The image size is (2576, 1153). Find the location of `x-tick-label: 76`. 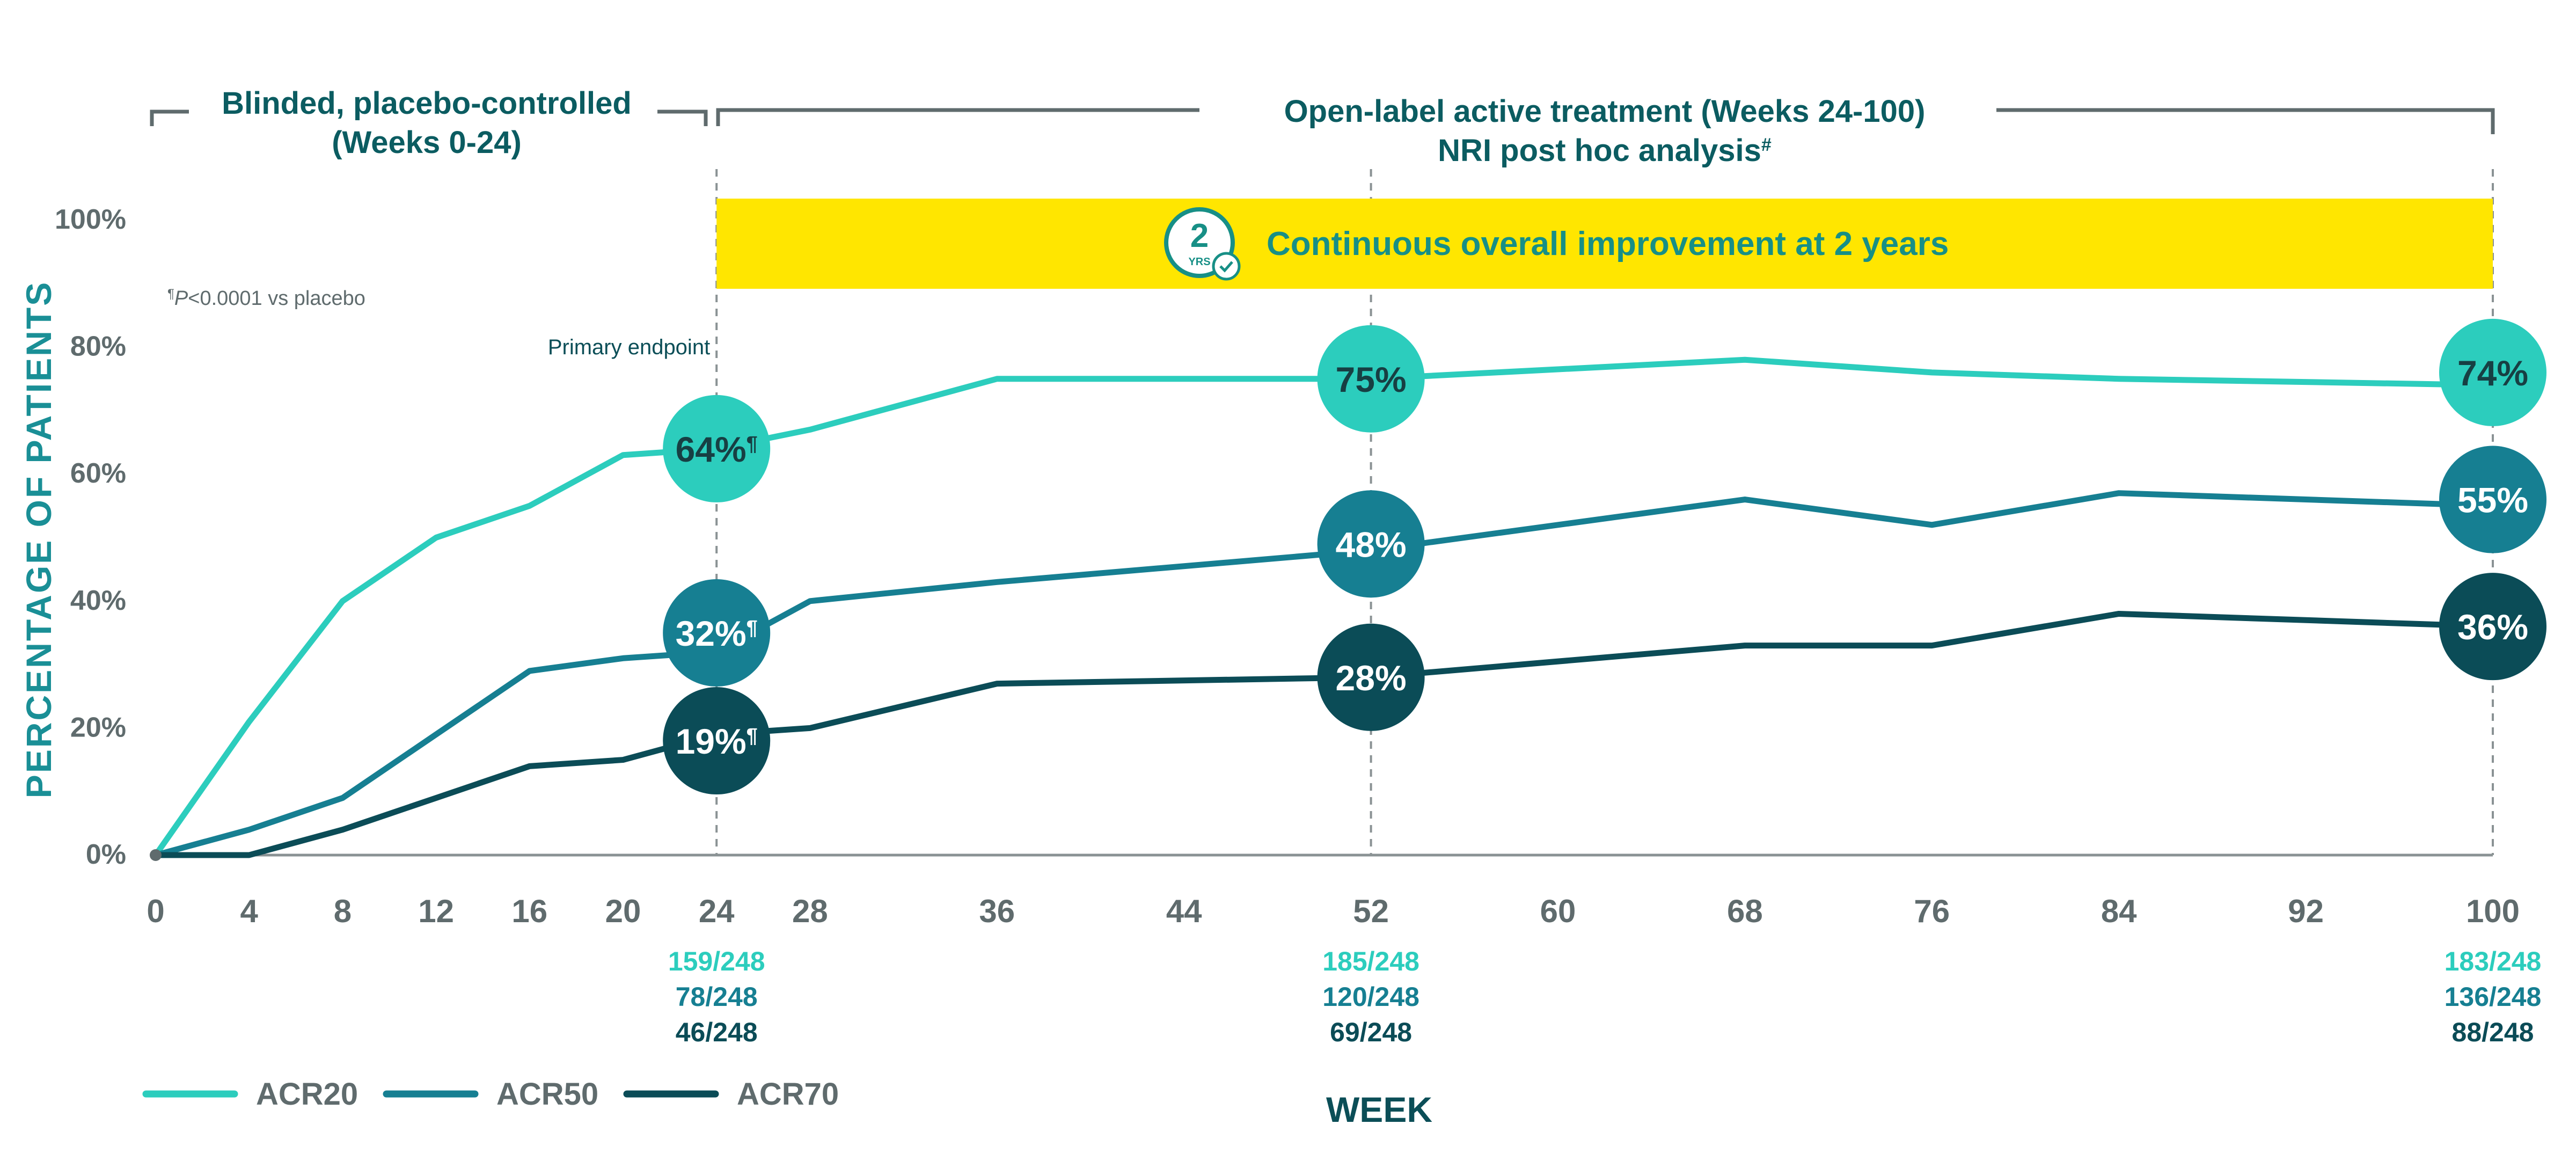

x-tick-label: 76 is located at coordinates (1932, 911).